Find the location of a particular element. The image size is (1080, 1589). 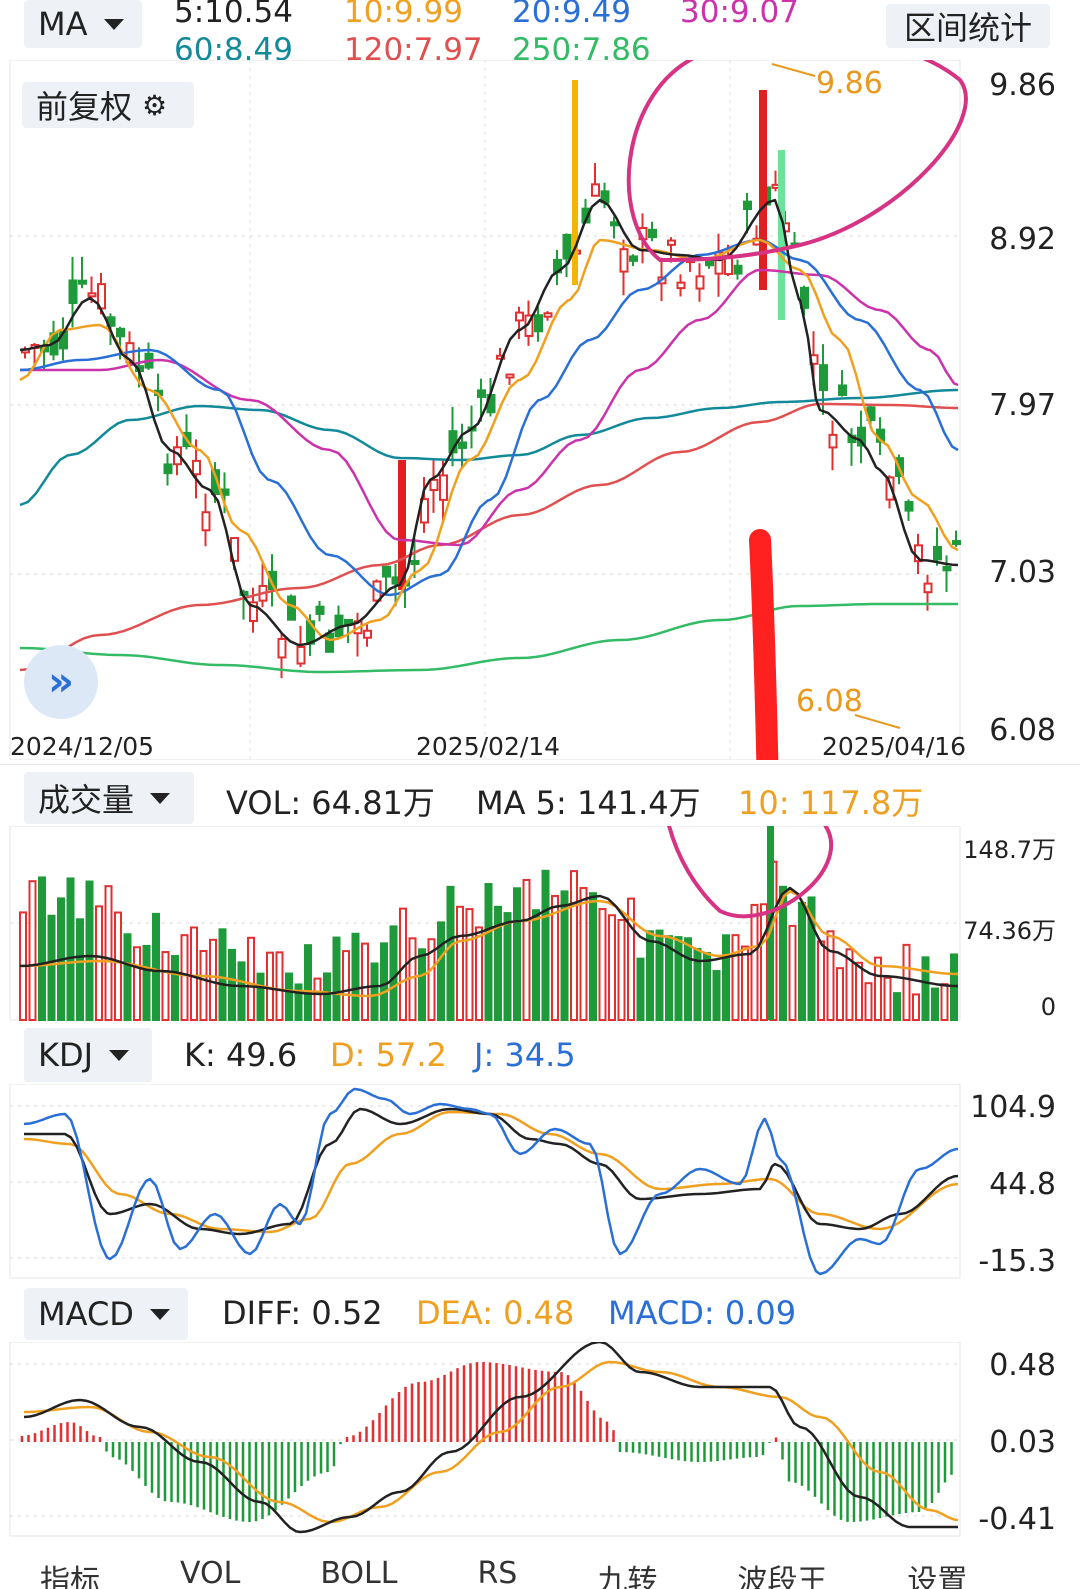

volume-chart is located at coordinates (540, 924).